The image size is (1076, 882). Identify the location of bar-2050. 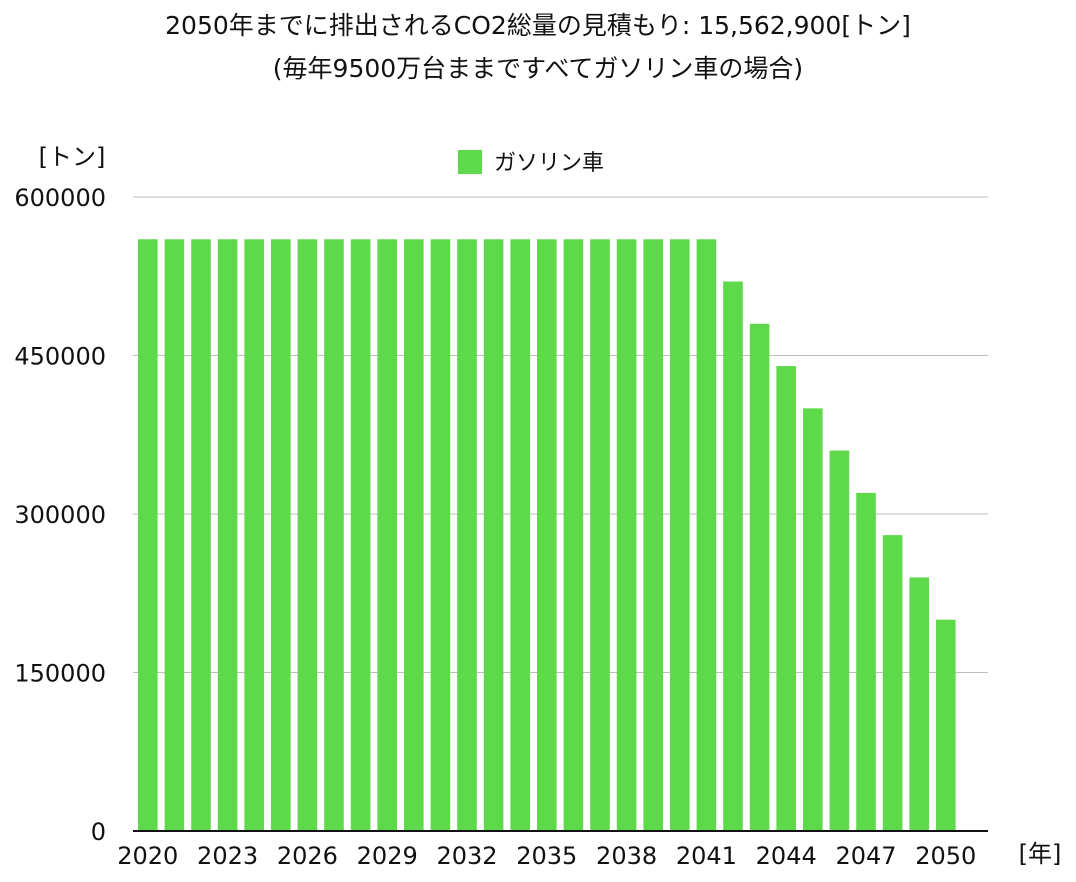
(946, 725).